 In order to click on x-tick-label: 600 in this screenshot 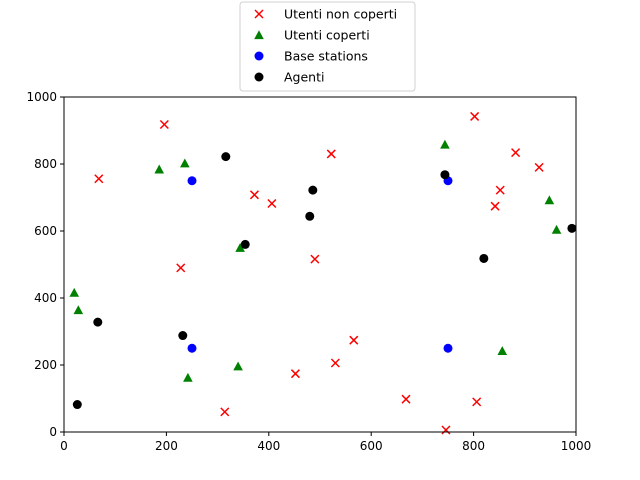, I will do `click(371, 446)`.